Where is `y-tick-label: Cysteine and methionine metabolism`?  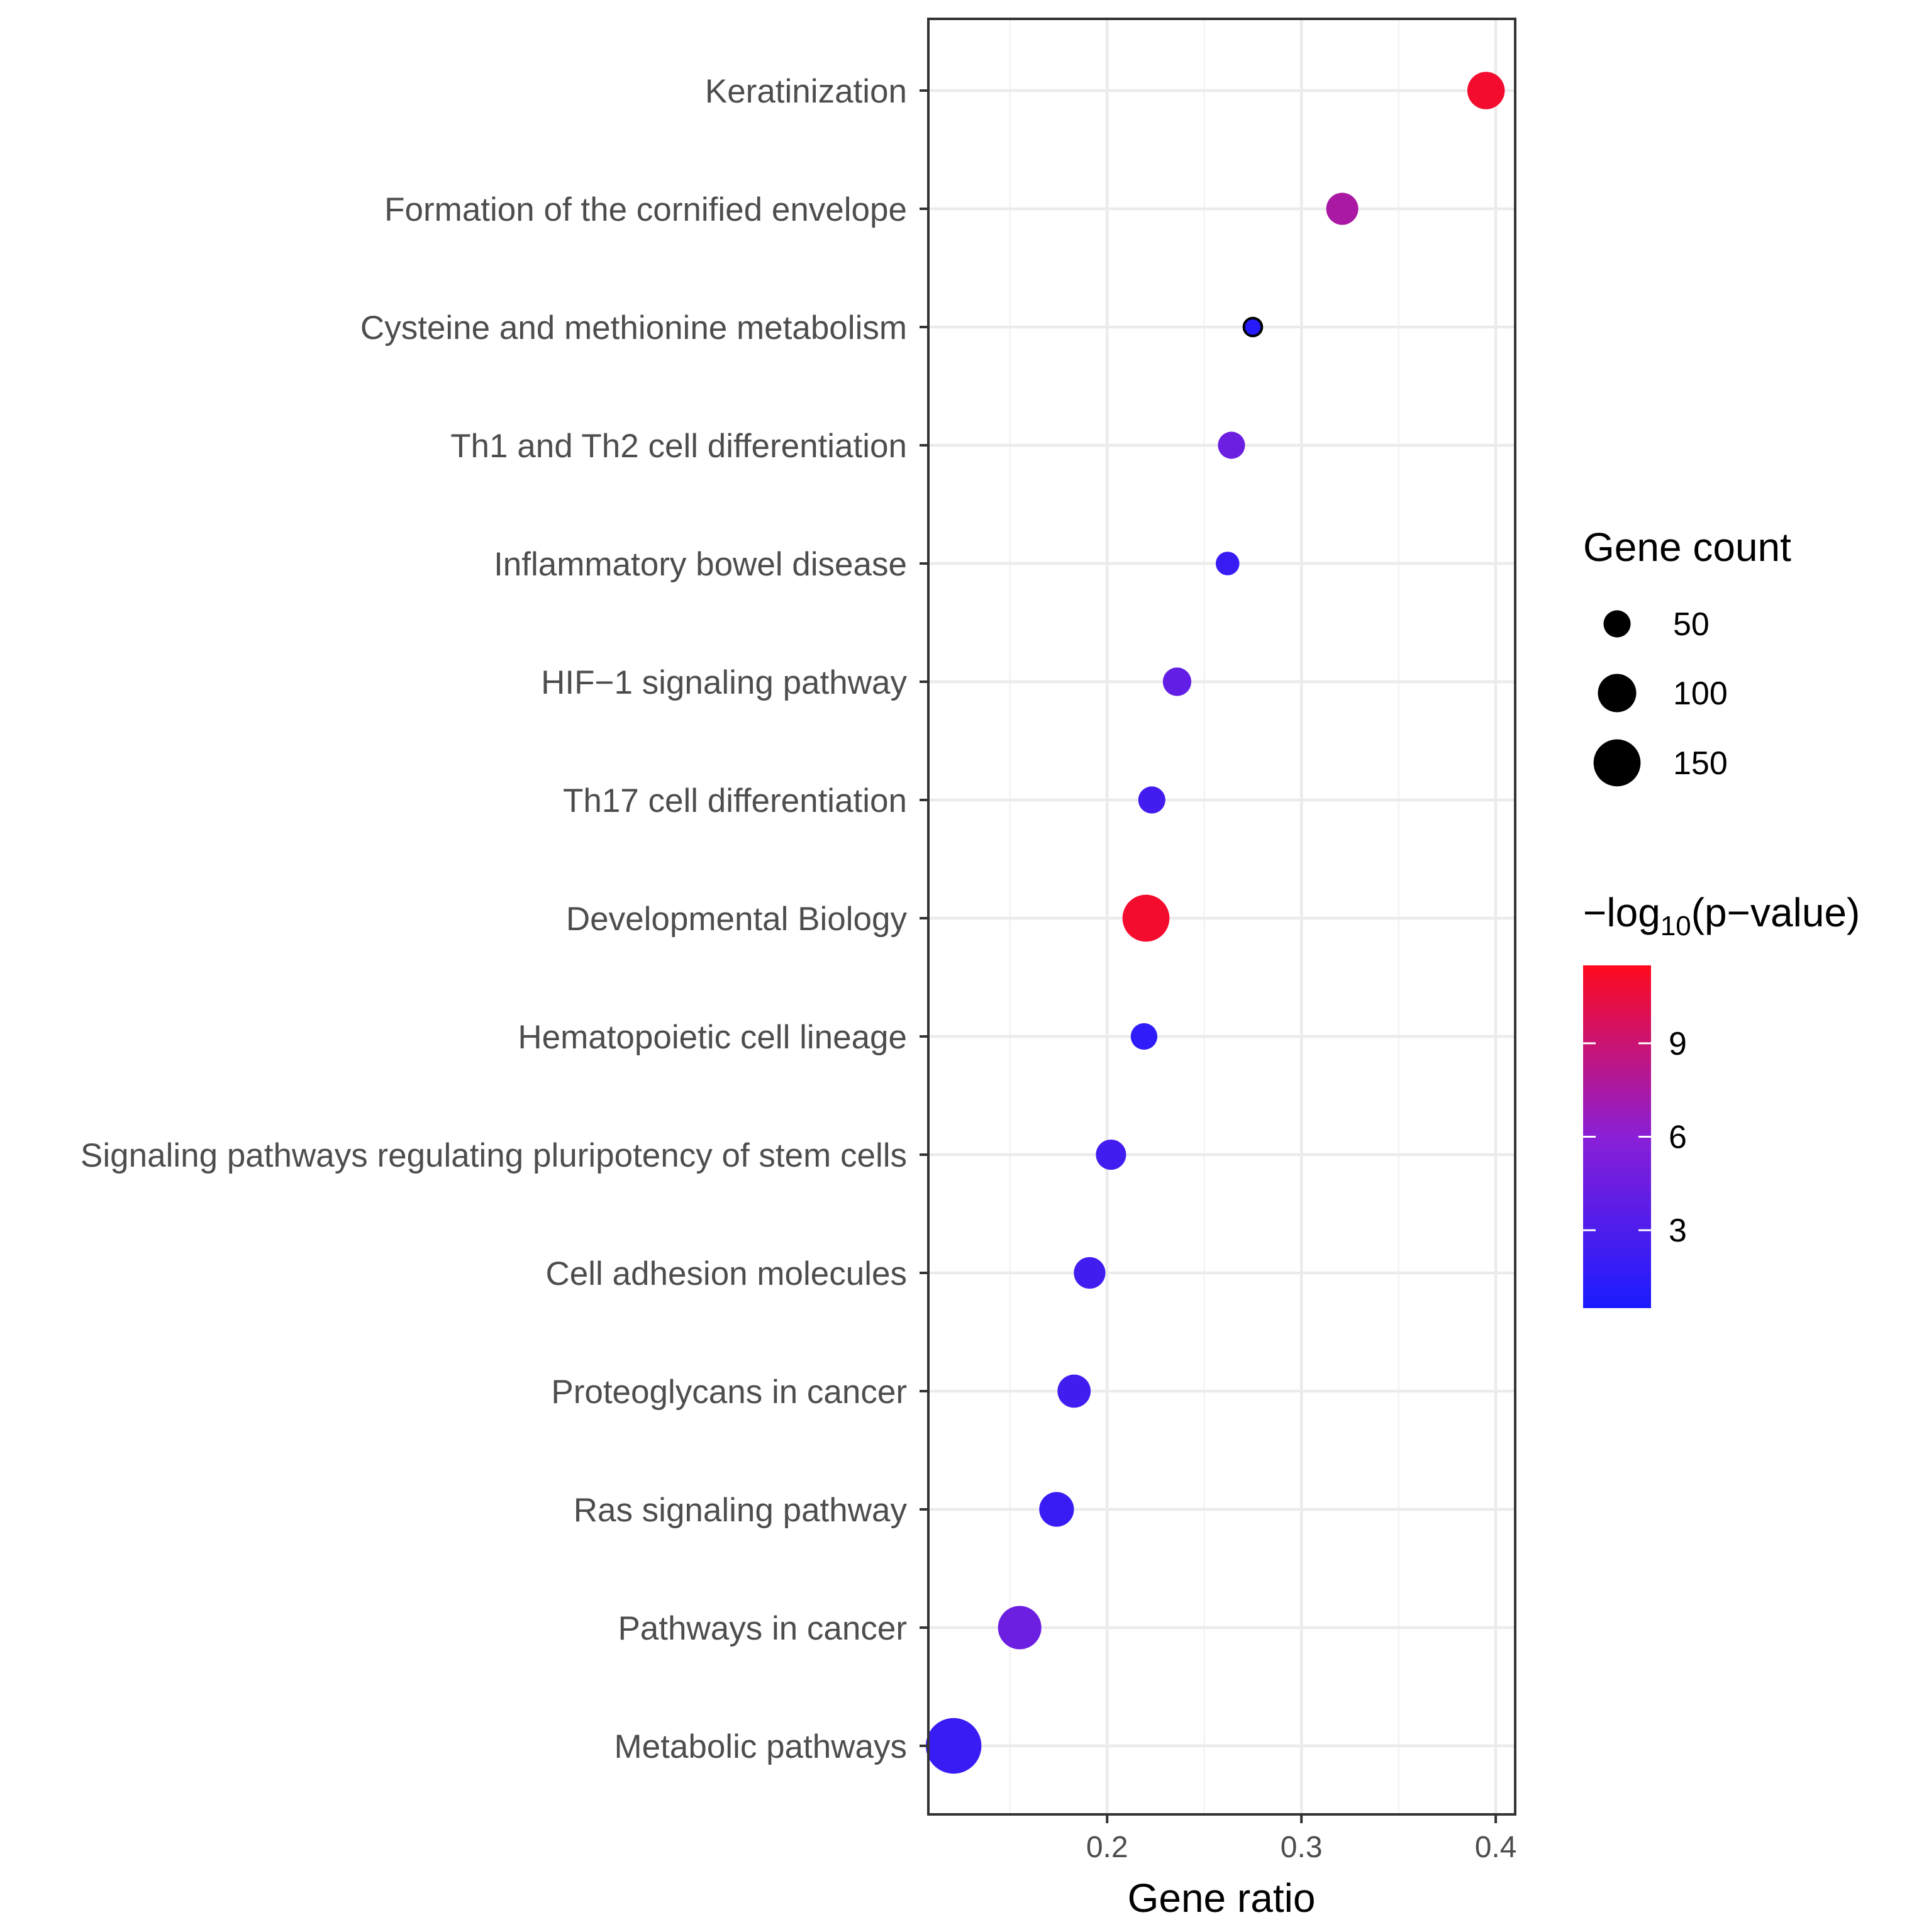
y-tick-label: Cysteine and methionine metabolism is located at coordinates (633, 328).